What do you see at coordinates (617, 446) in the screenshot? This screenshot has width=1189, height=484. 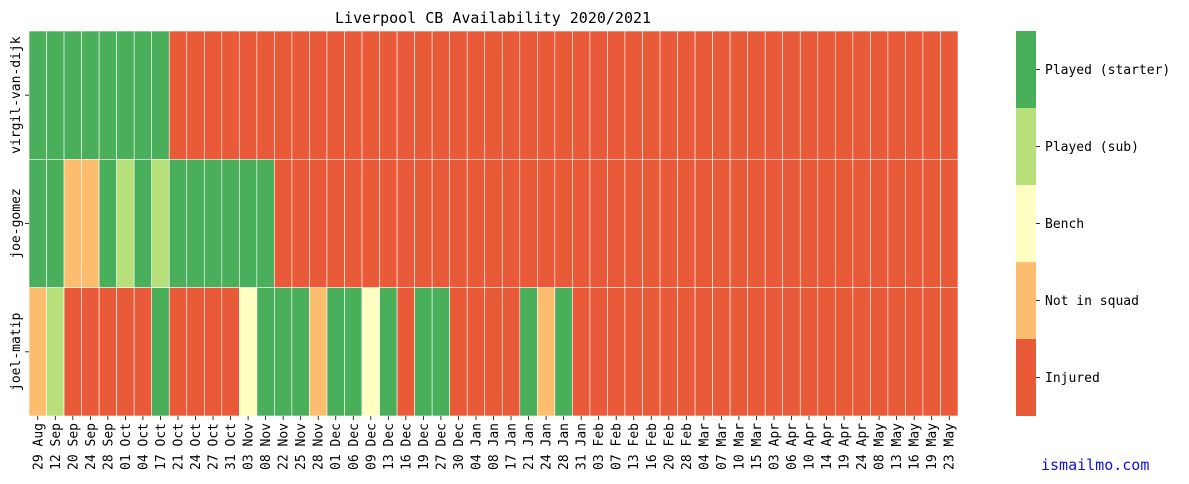 I see `column-label: 07 Feb` at bounding box center [617, 446].